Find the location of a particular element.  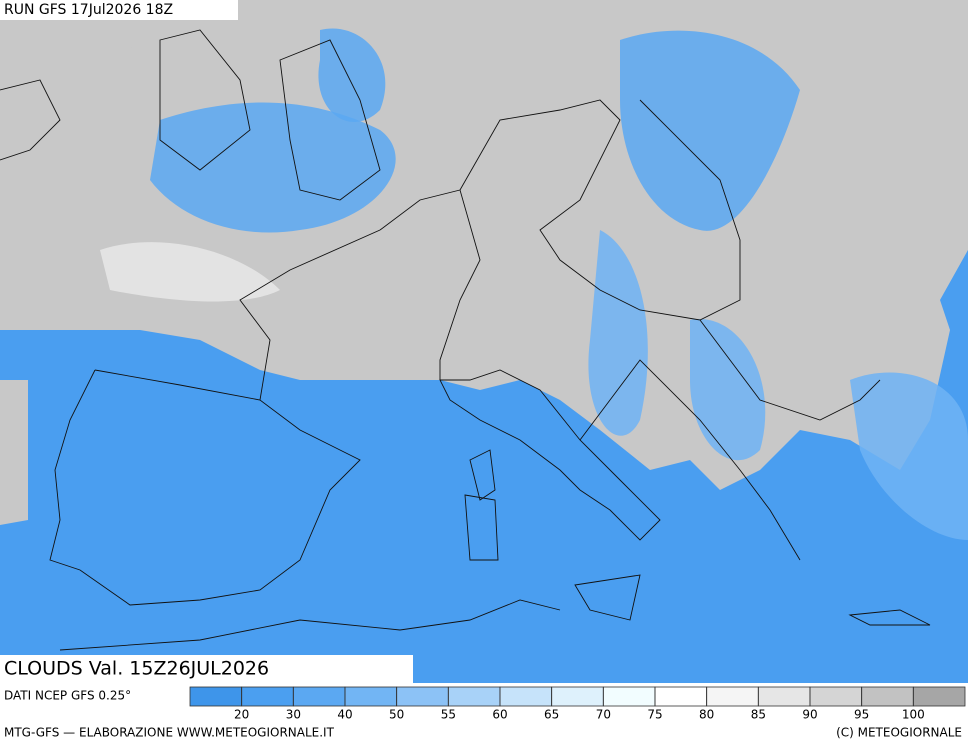

tick-label: 55 is located at coordinates (448, 715).